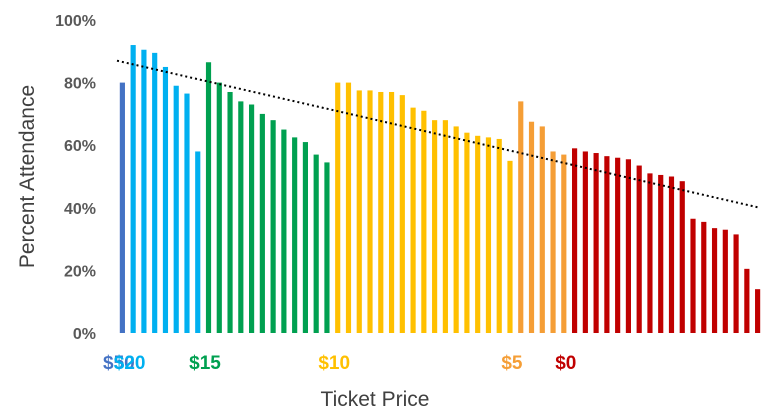 This screenshot has width=768, height=413. I want to click on price-labels: $50$20 $15 $10 $5 $0, so click(339, 363).